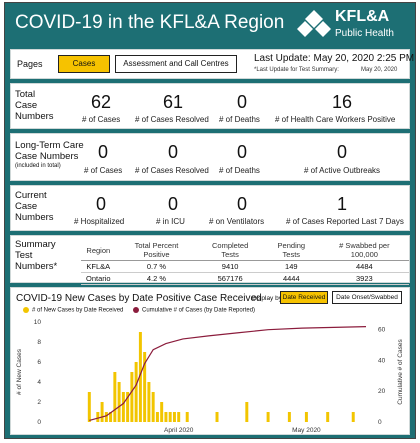 The width and height of the screenshot is (420, 443). What do you see at coordinates (241, 204) in the screenshot?
I see `current-ventilators-value: 0` at bounding box center [241, 204].